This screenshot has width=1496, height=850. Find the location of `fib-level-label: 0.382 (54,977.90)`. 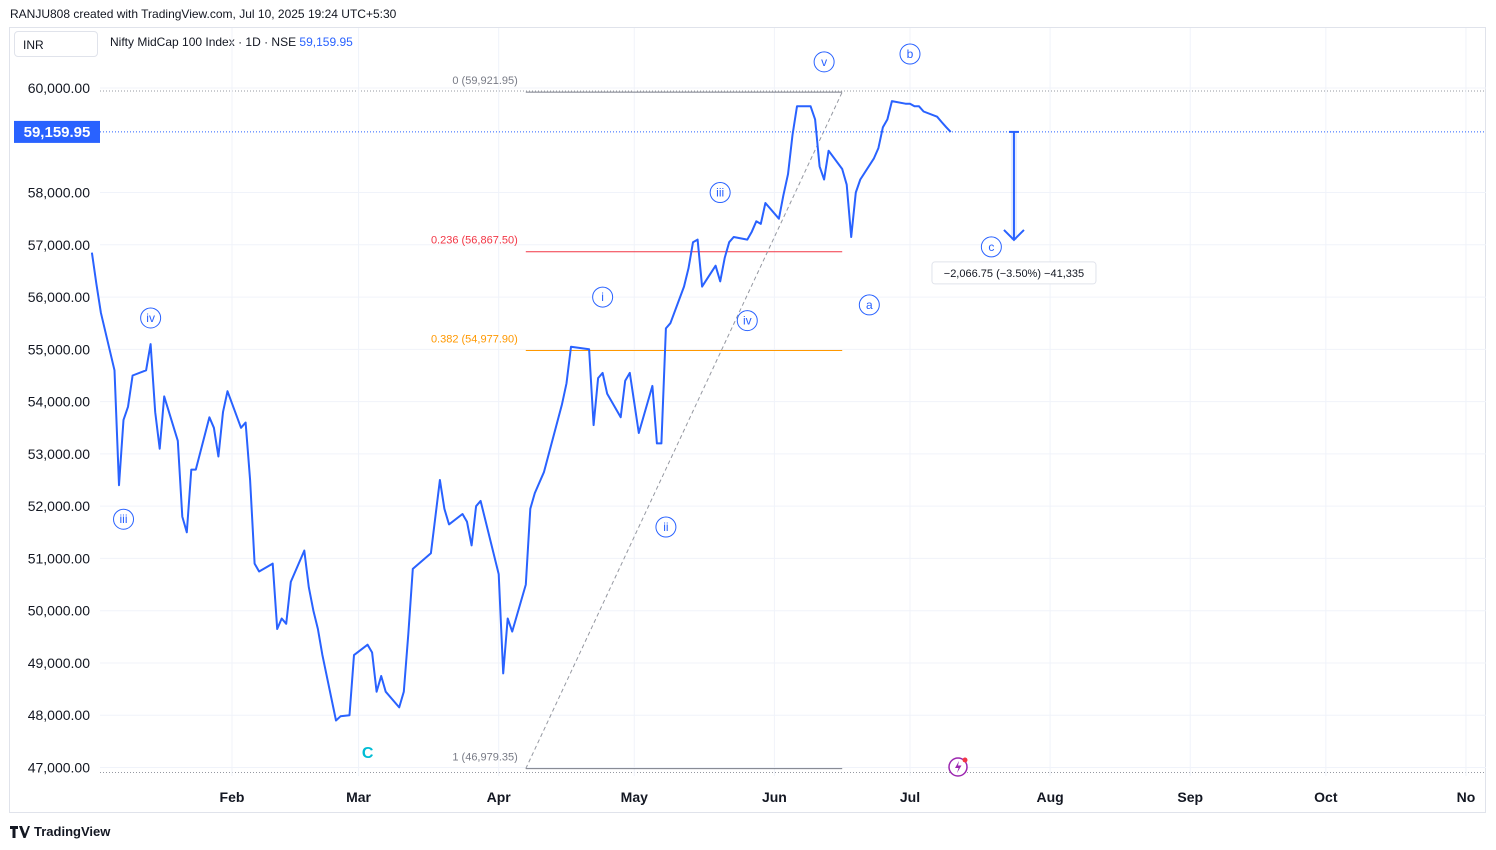

fib-level-label: 0.382 (54,977.90) is located at coordinates (474, 340).